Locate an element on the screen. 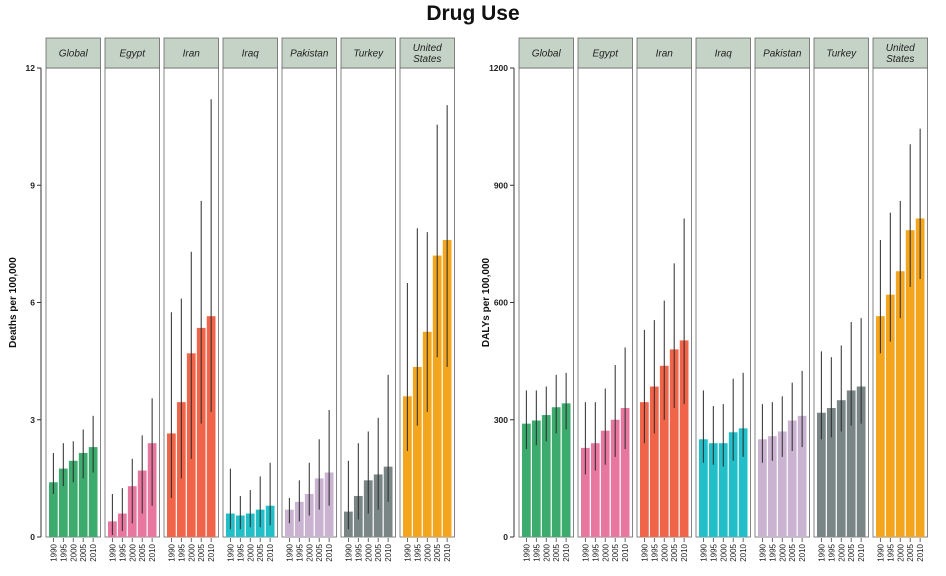 Image resolution: width=946 pixels, height=576 pixels. panel-strip-label: States is located at coordinates (427, 59).